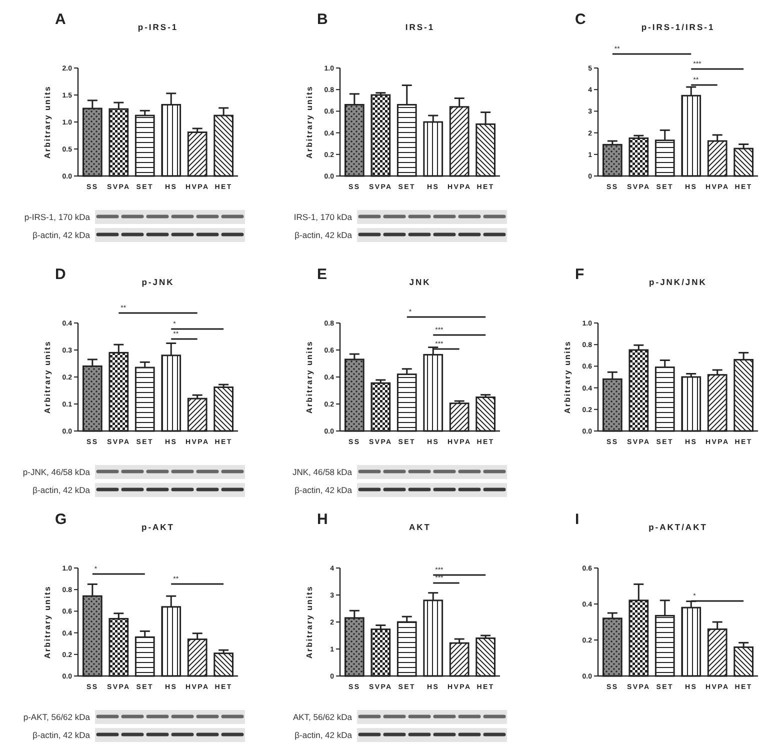 The image size is (759, 750). I want to click on text: AKT, 56/62 kDa, so click(322, 717).